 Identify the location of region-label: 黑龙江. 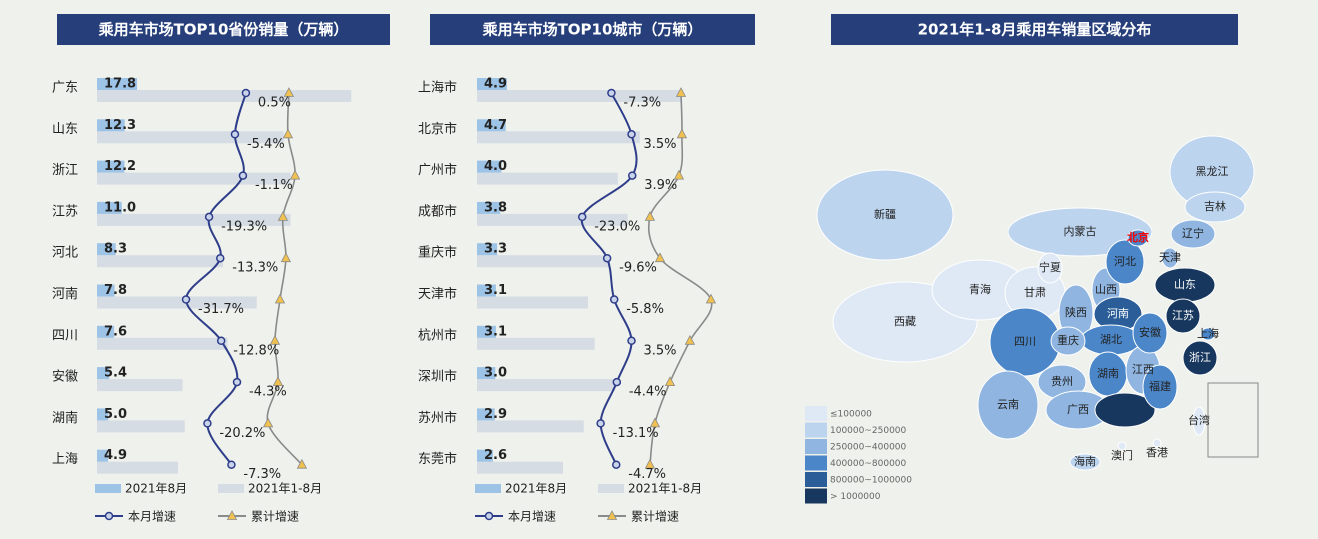
(1212, 171).